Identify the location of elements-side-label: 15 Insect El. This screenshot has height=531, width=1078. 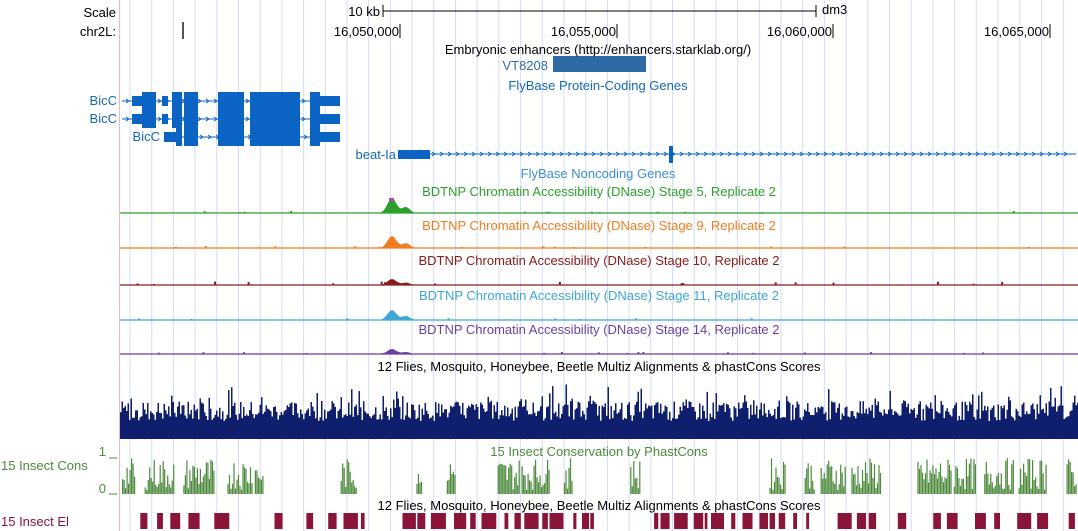
(35, 521).